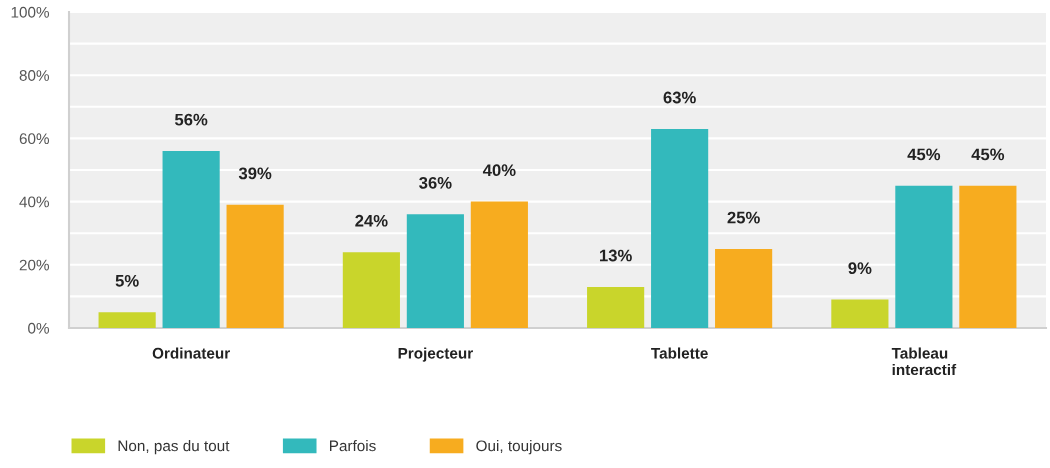  Describe the element at coordinates (34, 265) in the screenshot. I see `y-tick-label: 20%` at that location.